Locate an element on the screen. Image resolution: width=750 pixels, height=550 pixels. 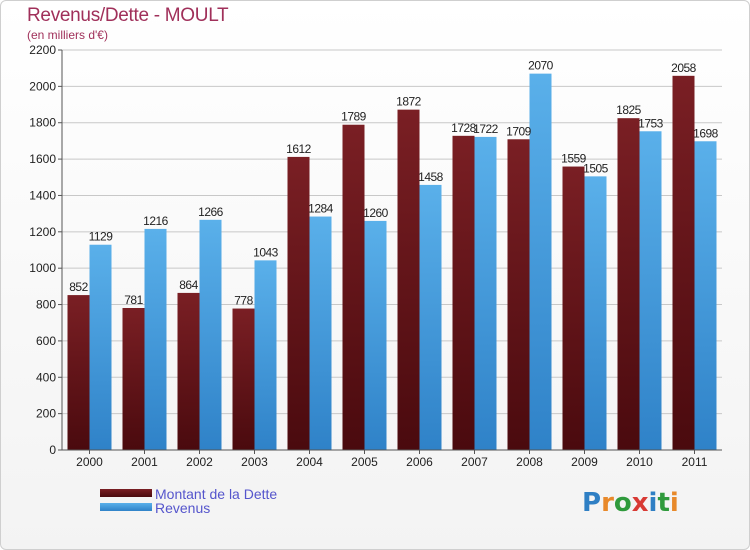
y-tick-label: 0 is located at coordinates (52, 450).